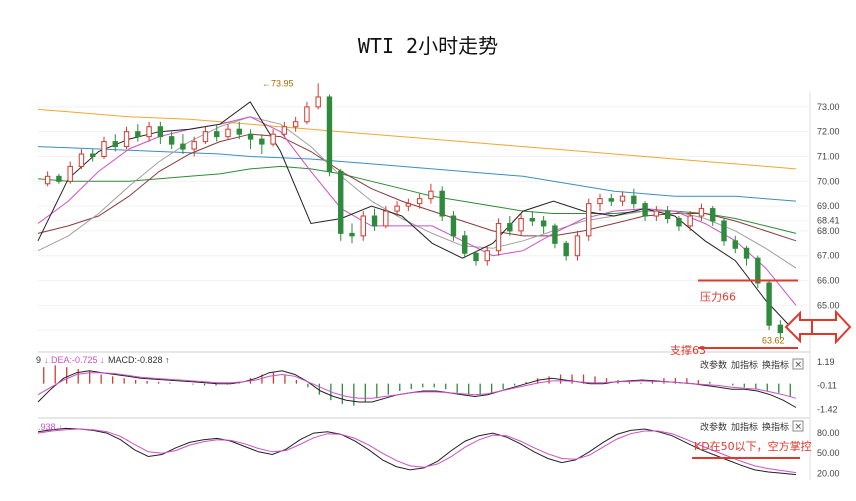 This screenshot has width=856, height=501. What do you see at coordinates (773, 341) in the screenshot?
I see `low-price-label: 63.62` at bounding box center [773, 341].